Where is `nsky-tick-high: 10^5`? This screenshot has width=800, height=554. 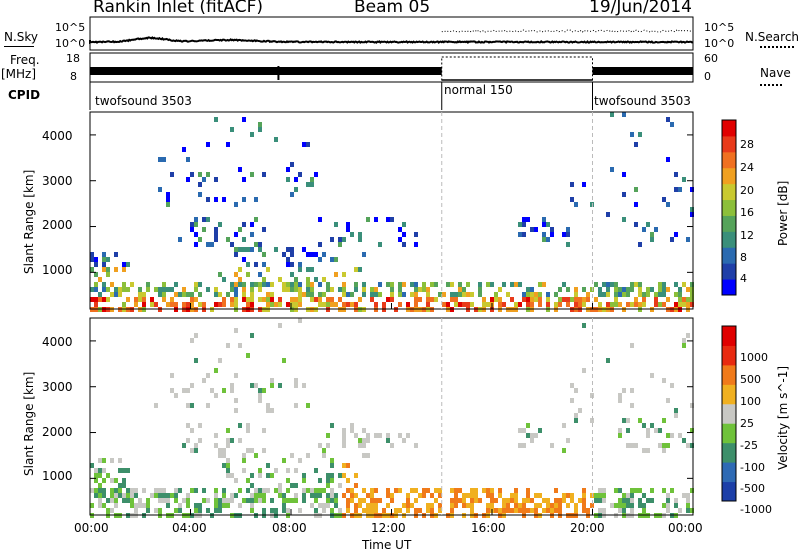
nsky-tick-high: 10^5 is located at coordinates (70, 27).